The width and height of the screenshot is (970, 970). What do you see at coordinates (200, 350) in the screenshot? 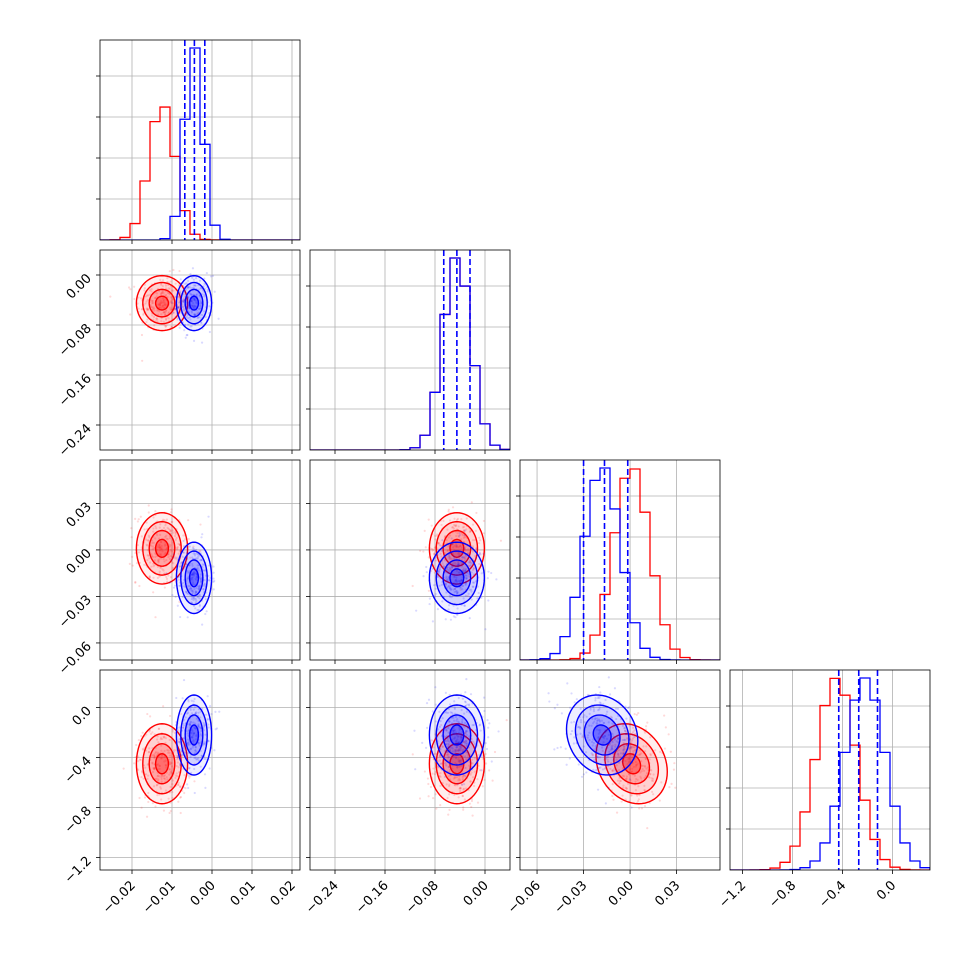
I see `panel-frame` at bounding box center [200, 350].